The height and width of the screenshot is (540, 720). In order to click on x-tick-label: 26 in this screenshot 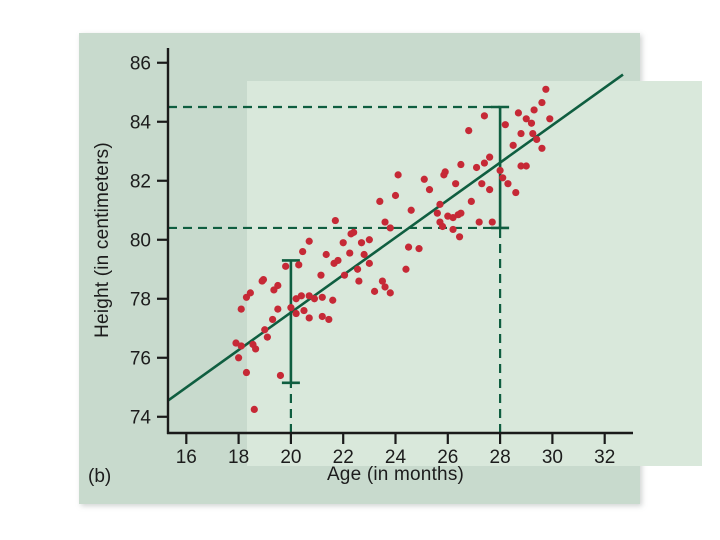, I will do `click(447, 457)`.